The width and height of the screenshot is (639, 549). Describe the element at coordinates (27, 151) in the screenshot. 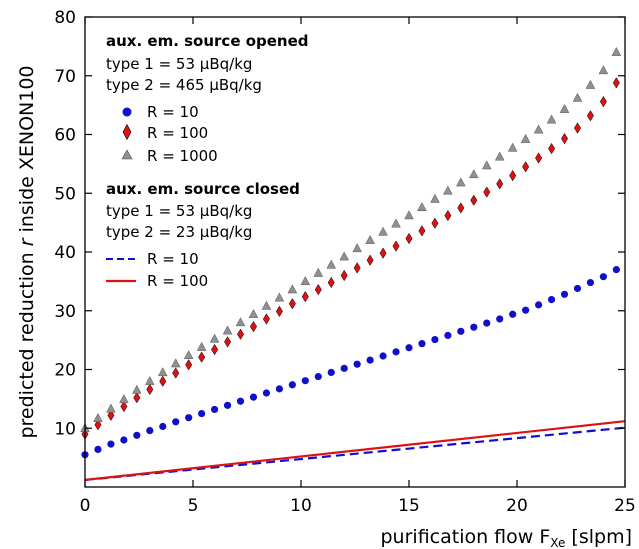

I see `y-axis-title-post: inside XENON100` at that location.